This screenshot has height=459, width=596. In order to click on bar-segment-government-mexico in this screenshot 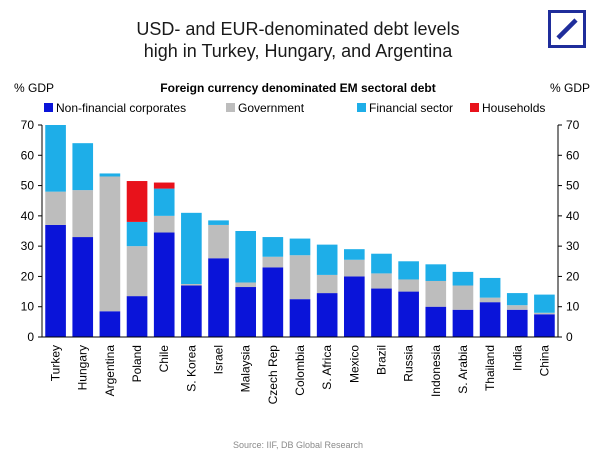, I will do `click(354, 268)`.